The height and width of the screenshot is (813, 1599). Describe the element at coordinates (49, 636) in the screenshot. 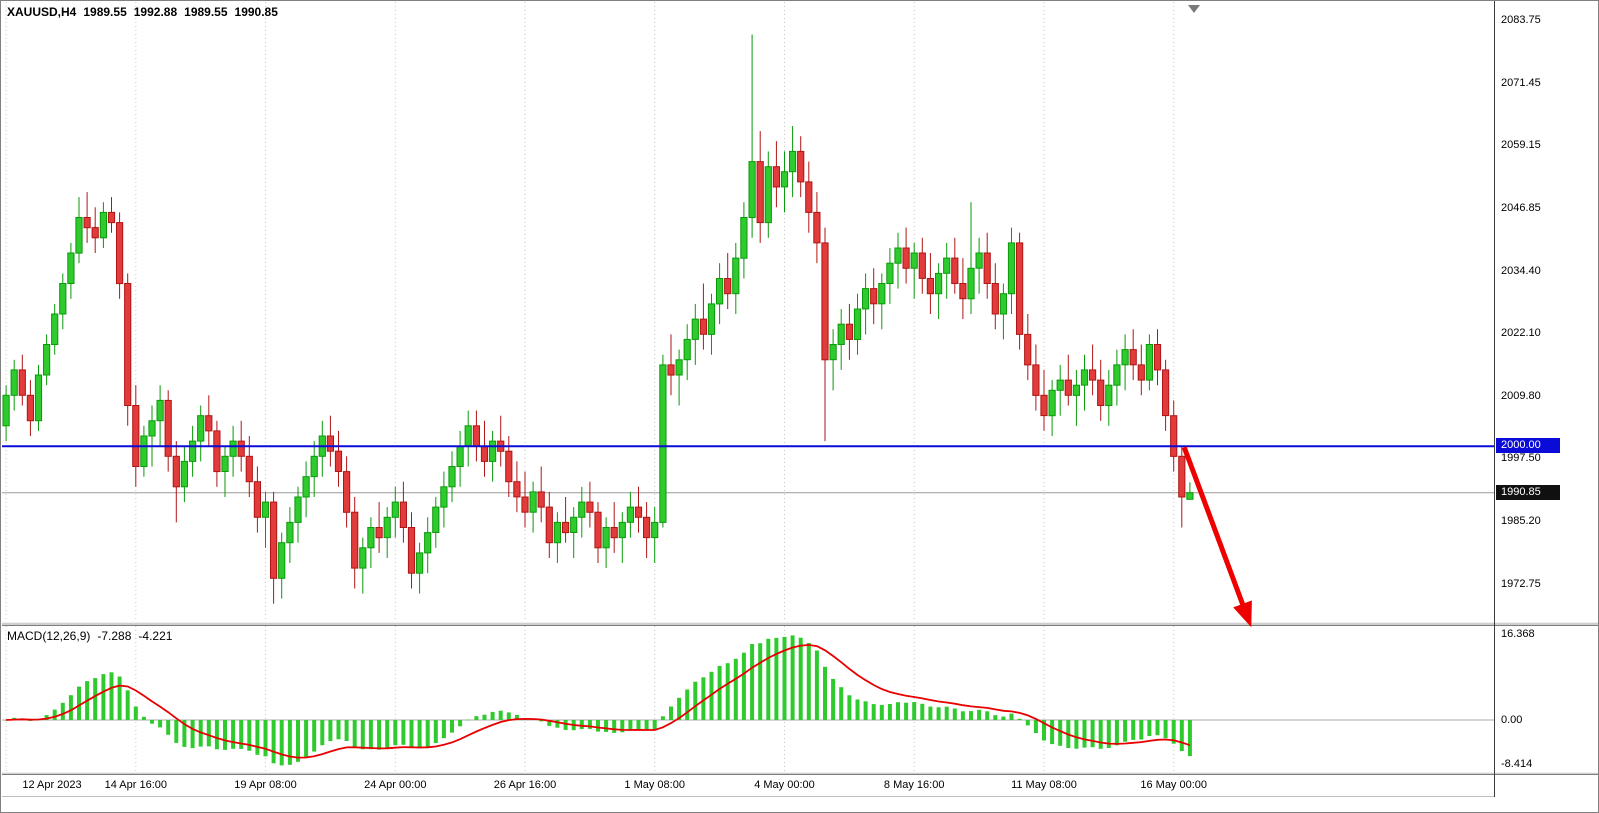

I see `macd-label: MACD(12,26,9)` at that location.